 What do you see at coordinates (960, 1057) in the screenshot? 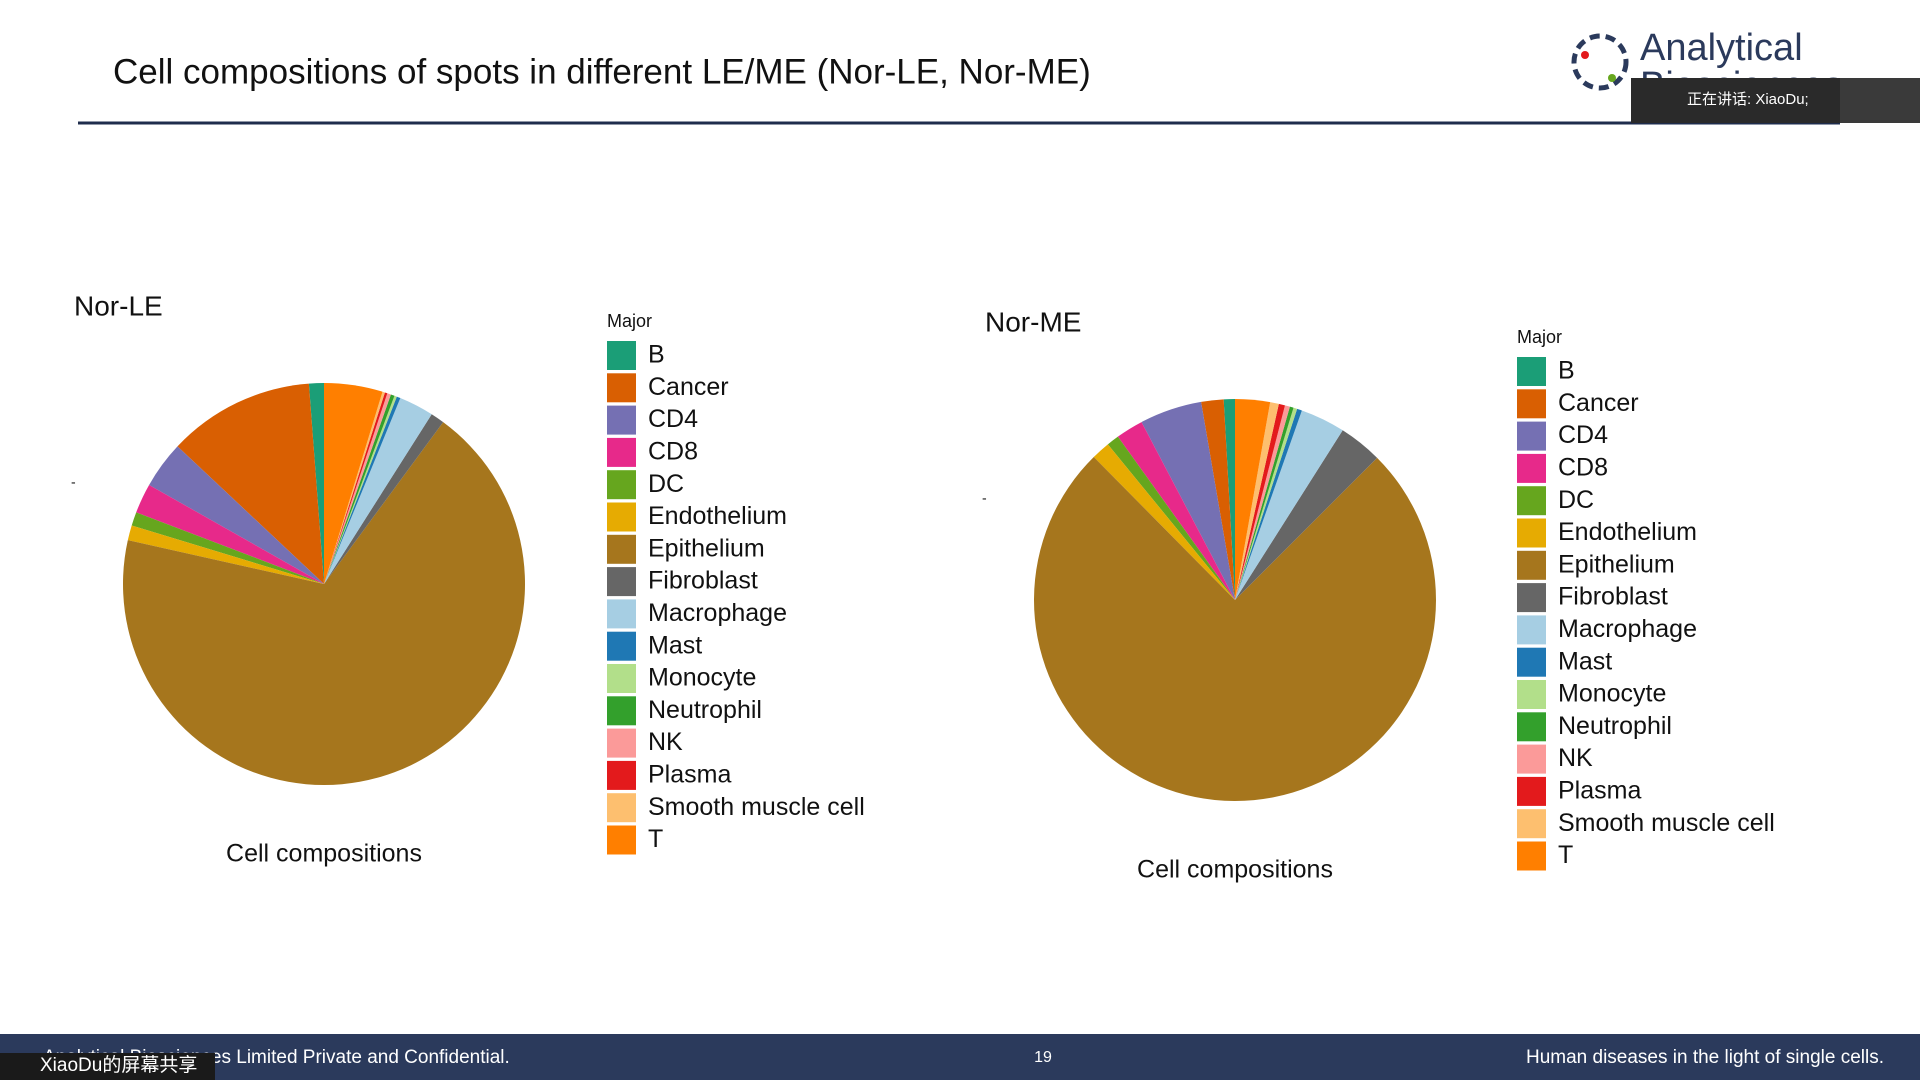
I see `footer-bar` at bounding box center [960, 1057].